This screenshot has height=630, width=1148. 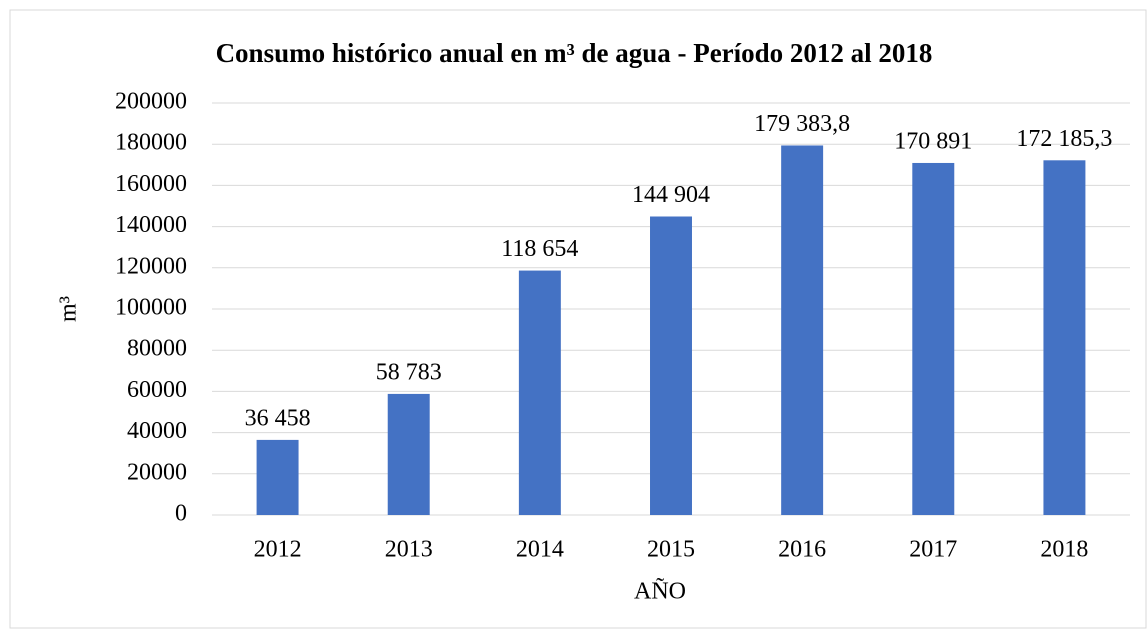 I want to click on y-tick-label: 180000, so click(x=151, y=143).